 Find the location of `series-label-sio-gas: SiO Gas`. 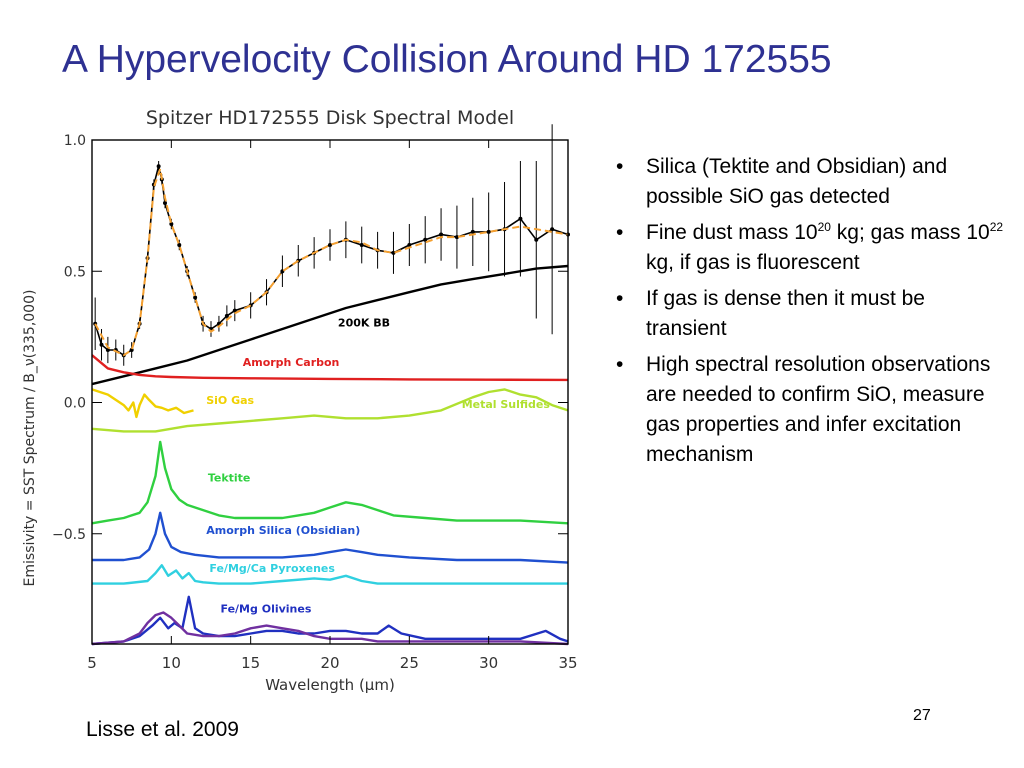

series-label-sio-gas: SiO Gas is located at coordinates (230, 400).